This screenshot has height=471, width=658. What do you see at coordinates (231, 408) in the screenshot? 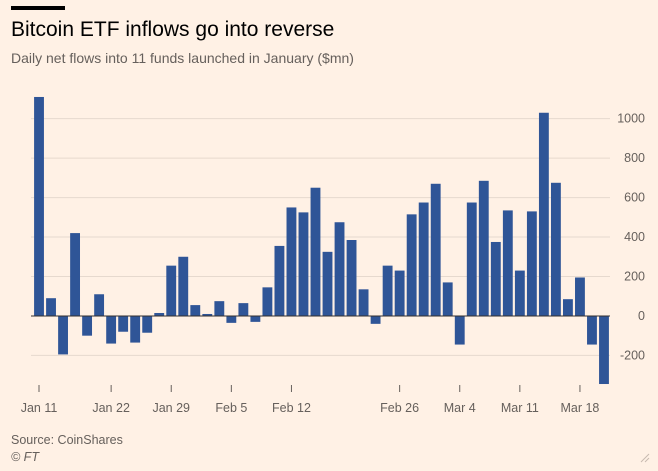
I see `x-tick-label: Feb 5` at bounding box center [231, 408].